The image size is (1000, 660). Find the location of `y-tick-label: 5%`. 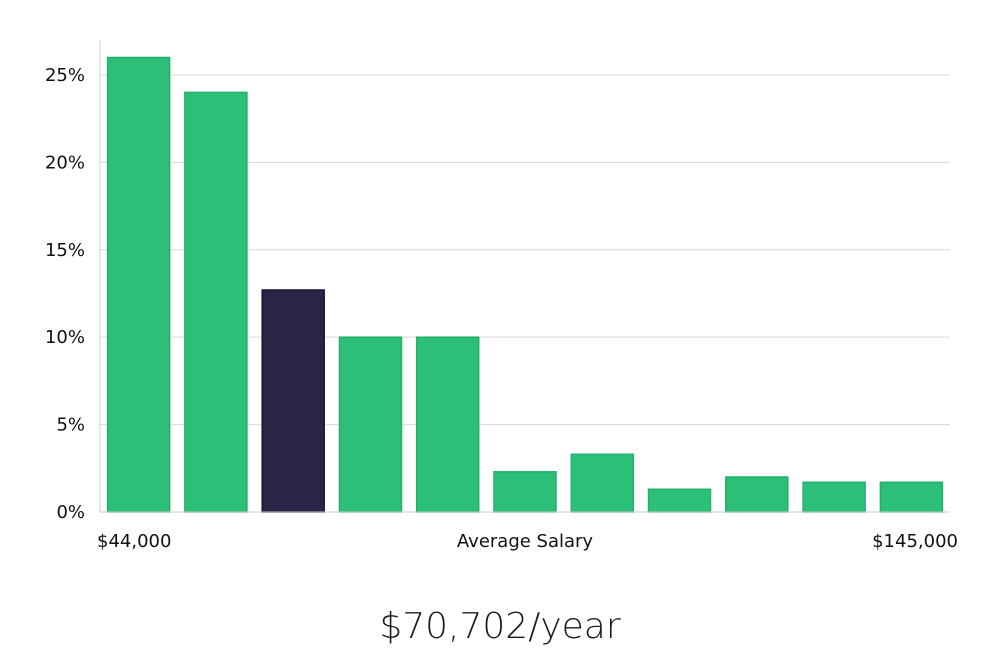

y-tick-label: 5% is located at coordinates (70, 425).